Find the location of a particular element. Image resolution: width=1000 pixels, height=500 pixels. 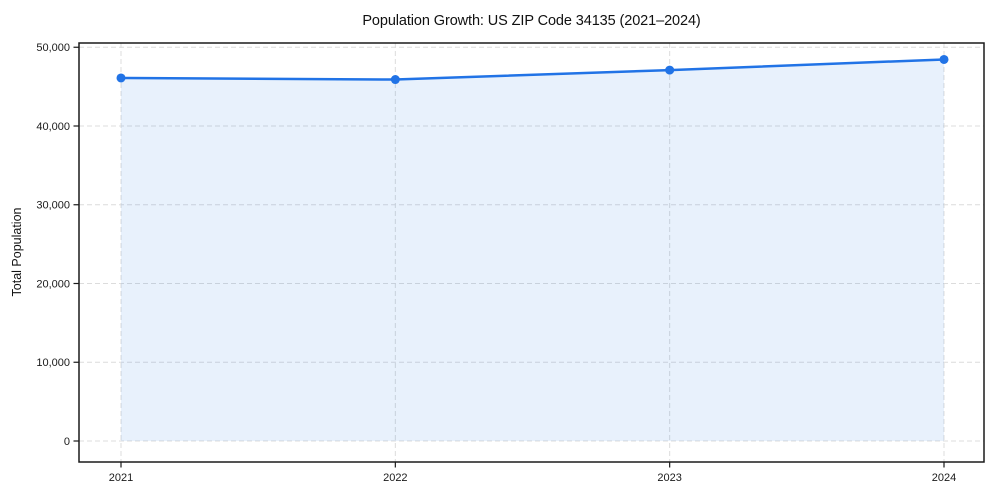

data-points is located at coordinates (532, 69).